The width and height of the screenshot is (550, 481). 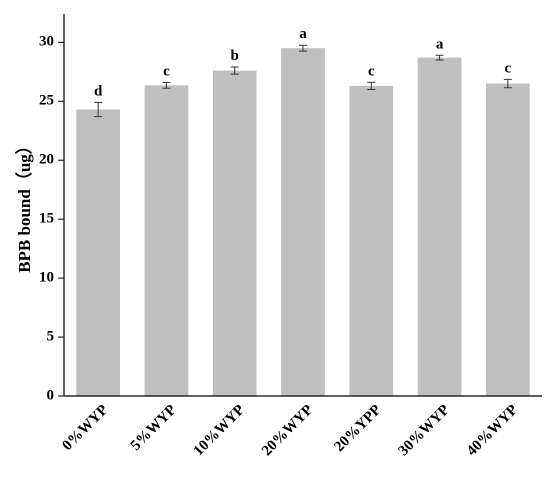 What do you see at coordinates (24, 205) in the screenshot?
I see `y-axis-label: BPB bound（ug）` at bounding box center [24, 205].